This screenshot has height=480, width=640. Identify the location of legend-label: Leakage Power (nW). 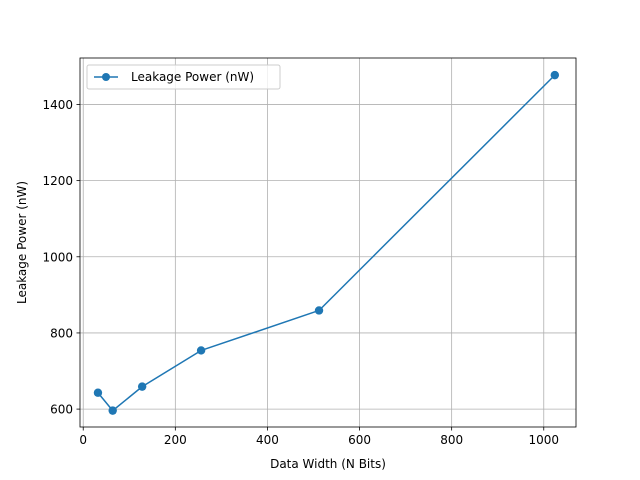
(192, 77).